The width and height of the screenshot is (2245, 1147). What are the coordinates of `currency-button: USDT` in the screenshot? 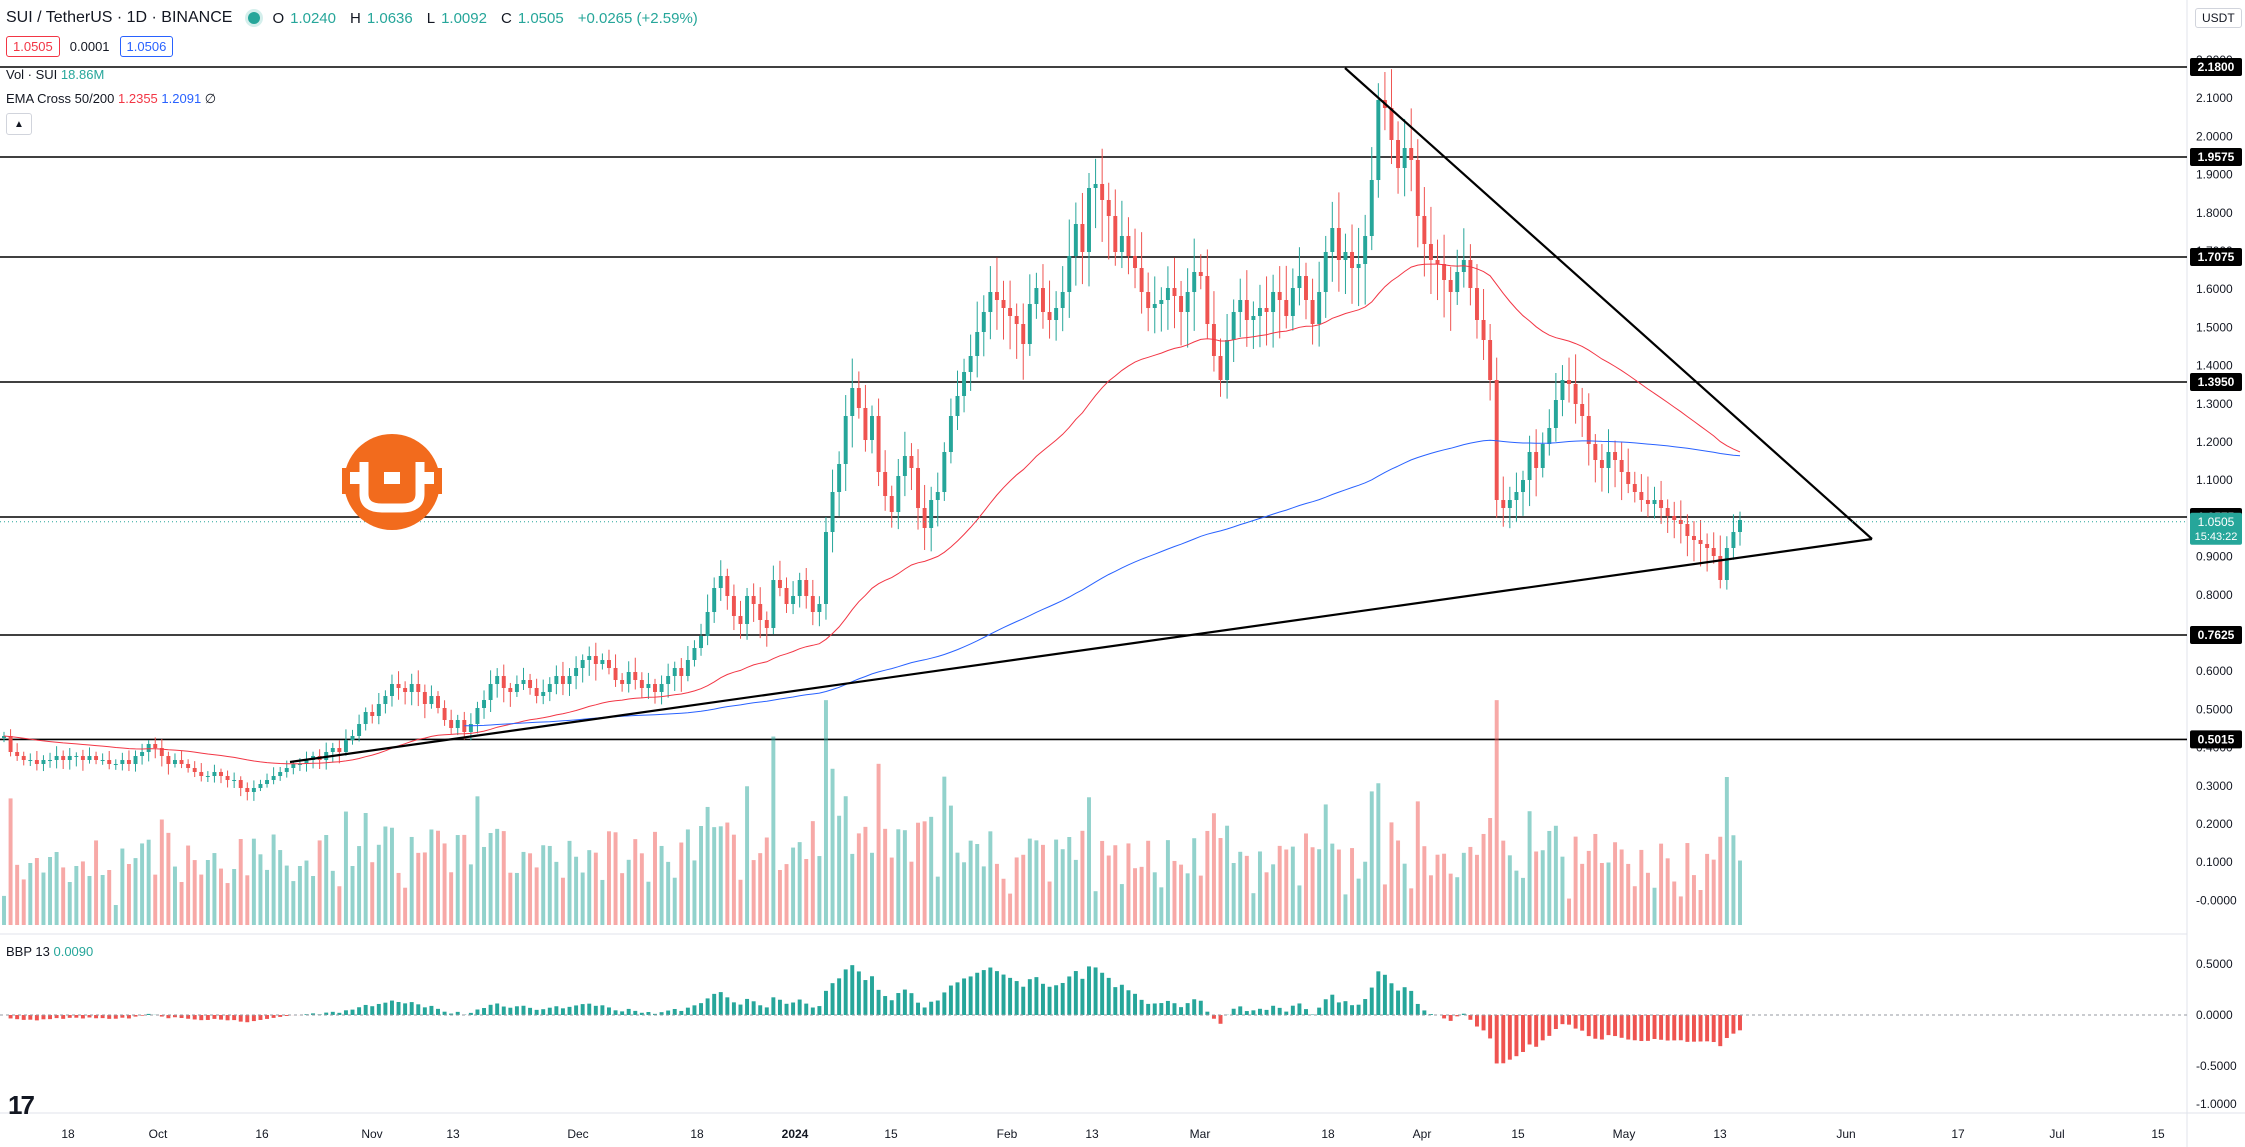 It's located at (2218, 18).